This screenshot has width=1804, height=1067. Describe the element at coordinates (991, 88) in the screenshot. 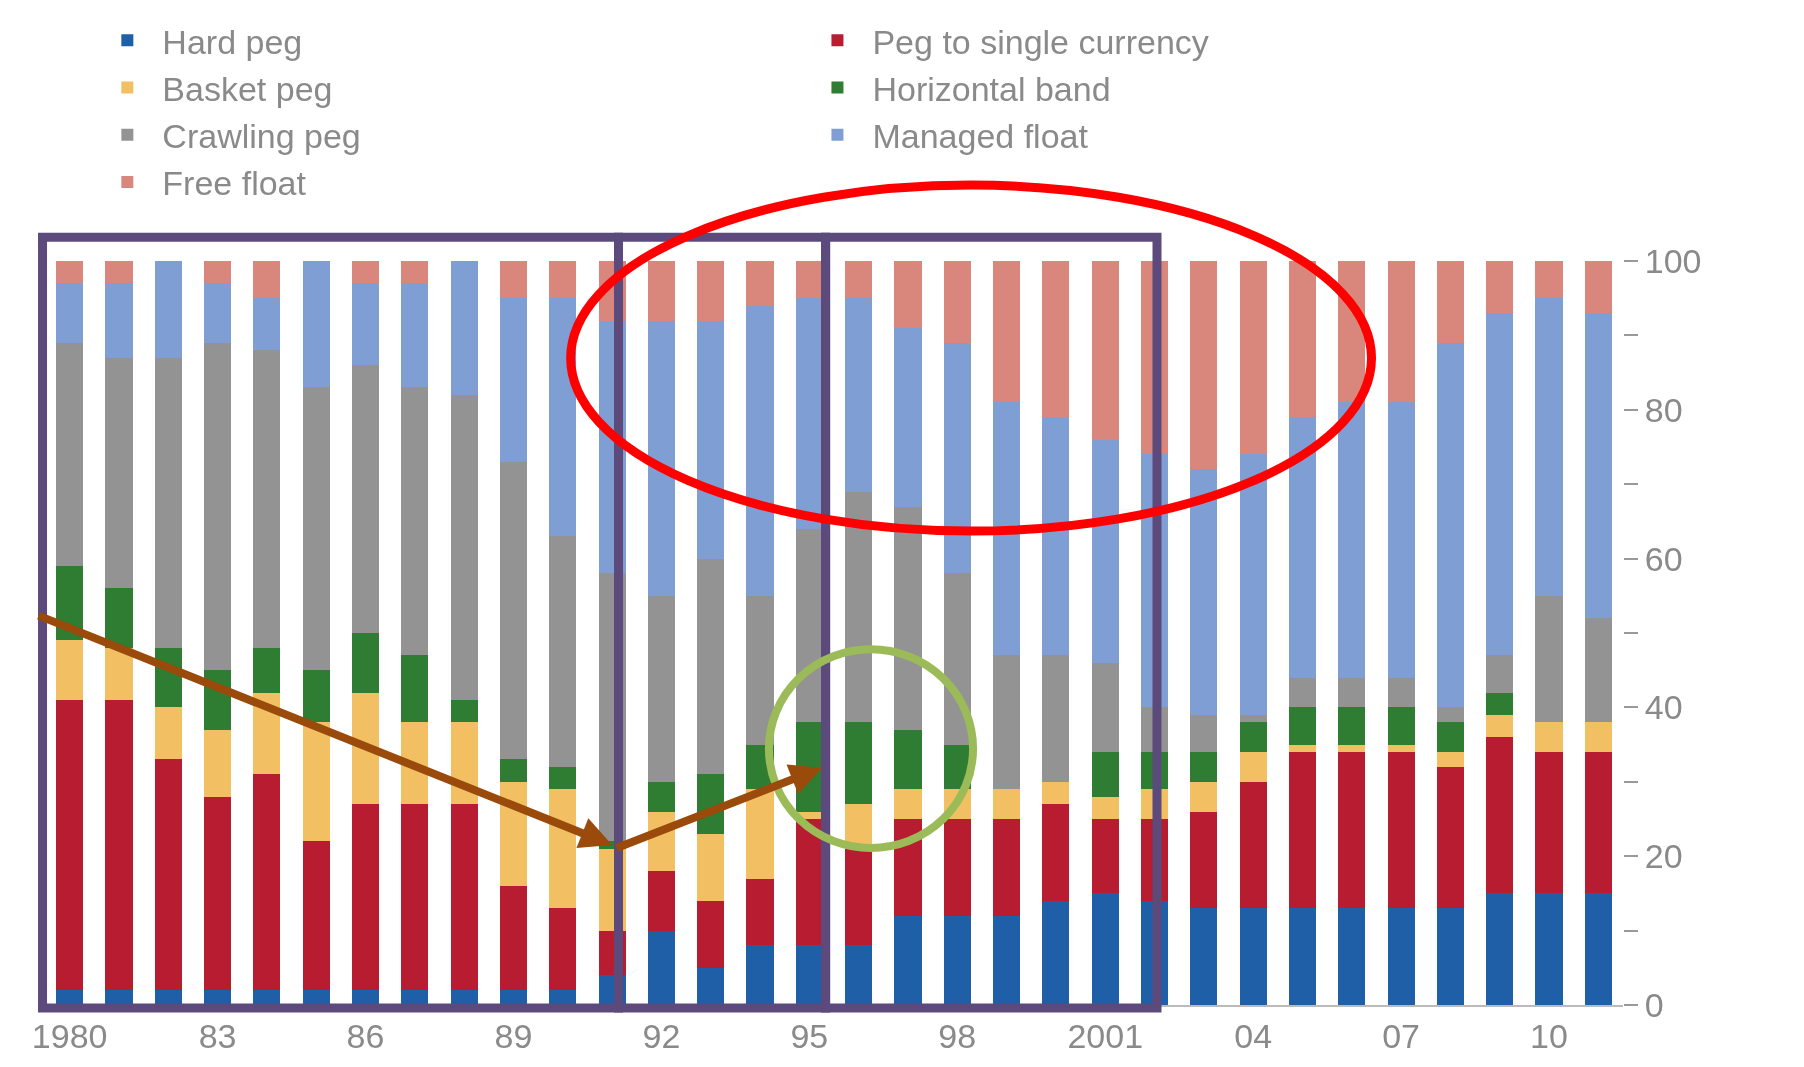

I see `legend-label: Horizontal band` at that location.